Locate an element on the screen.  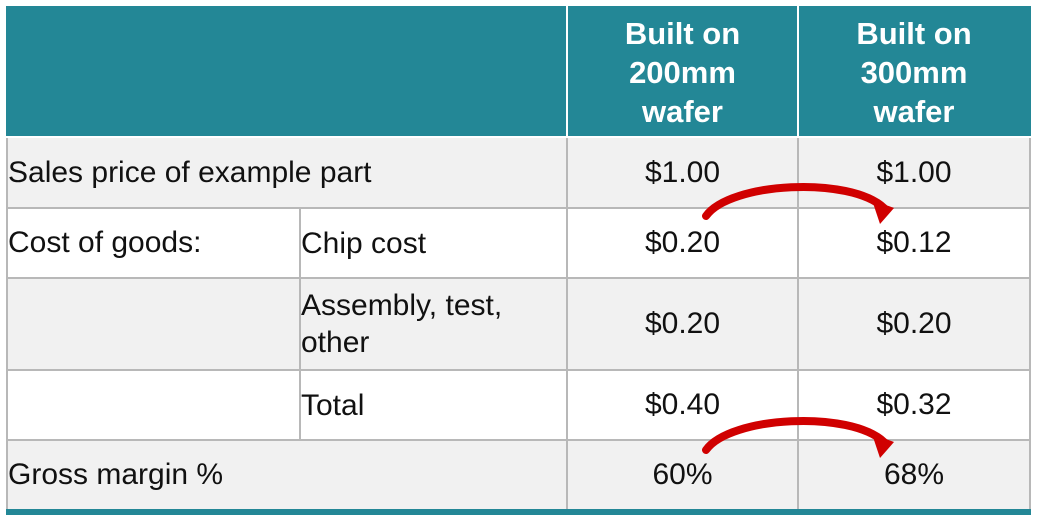
row-sublabel-total: Total is located at coordinates (433, 405).